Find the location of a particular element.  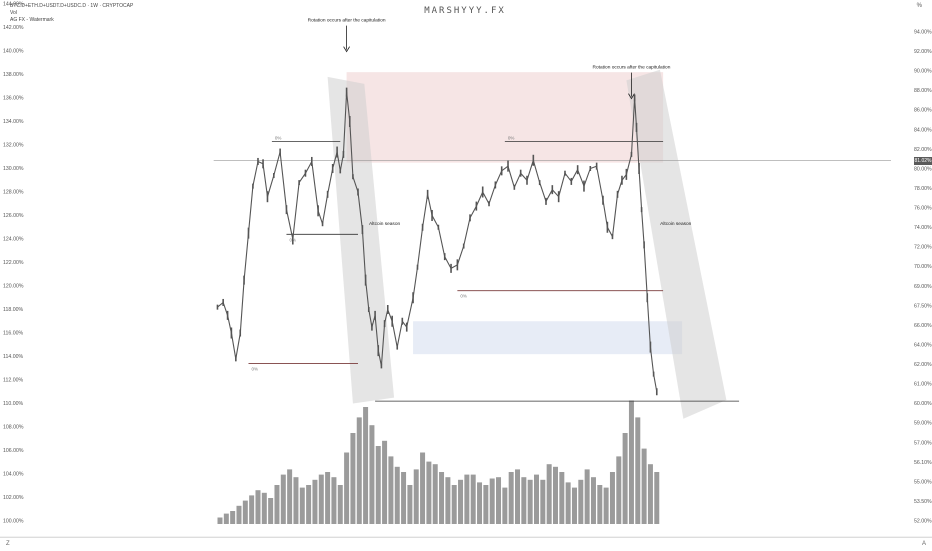

right-axis-tick: 82.00% is located at coordinates (923, 150).